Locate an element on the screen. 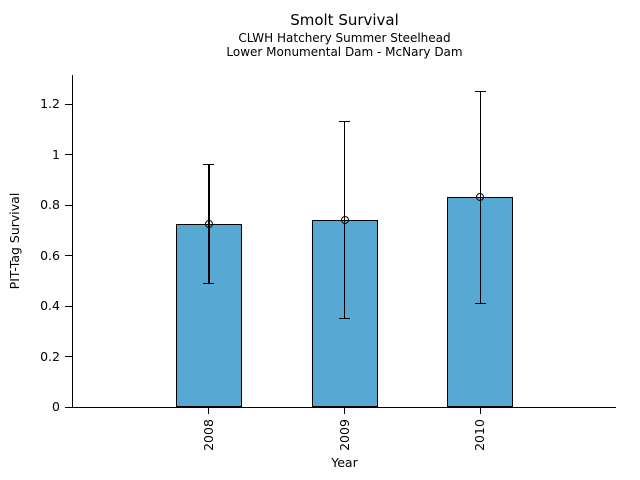  x-tick-label: 2009 is located at coordinates (344, 435).